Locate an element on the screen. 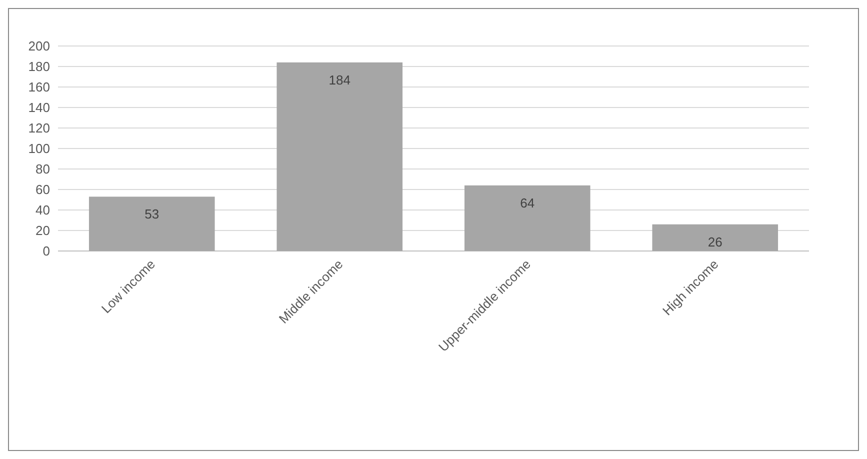  y-tick-label: 140 is located at coordinates (39, 108).